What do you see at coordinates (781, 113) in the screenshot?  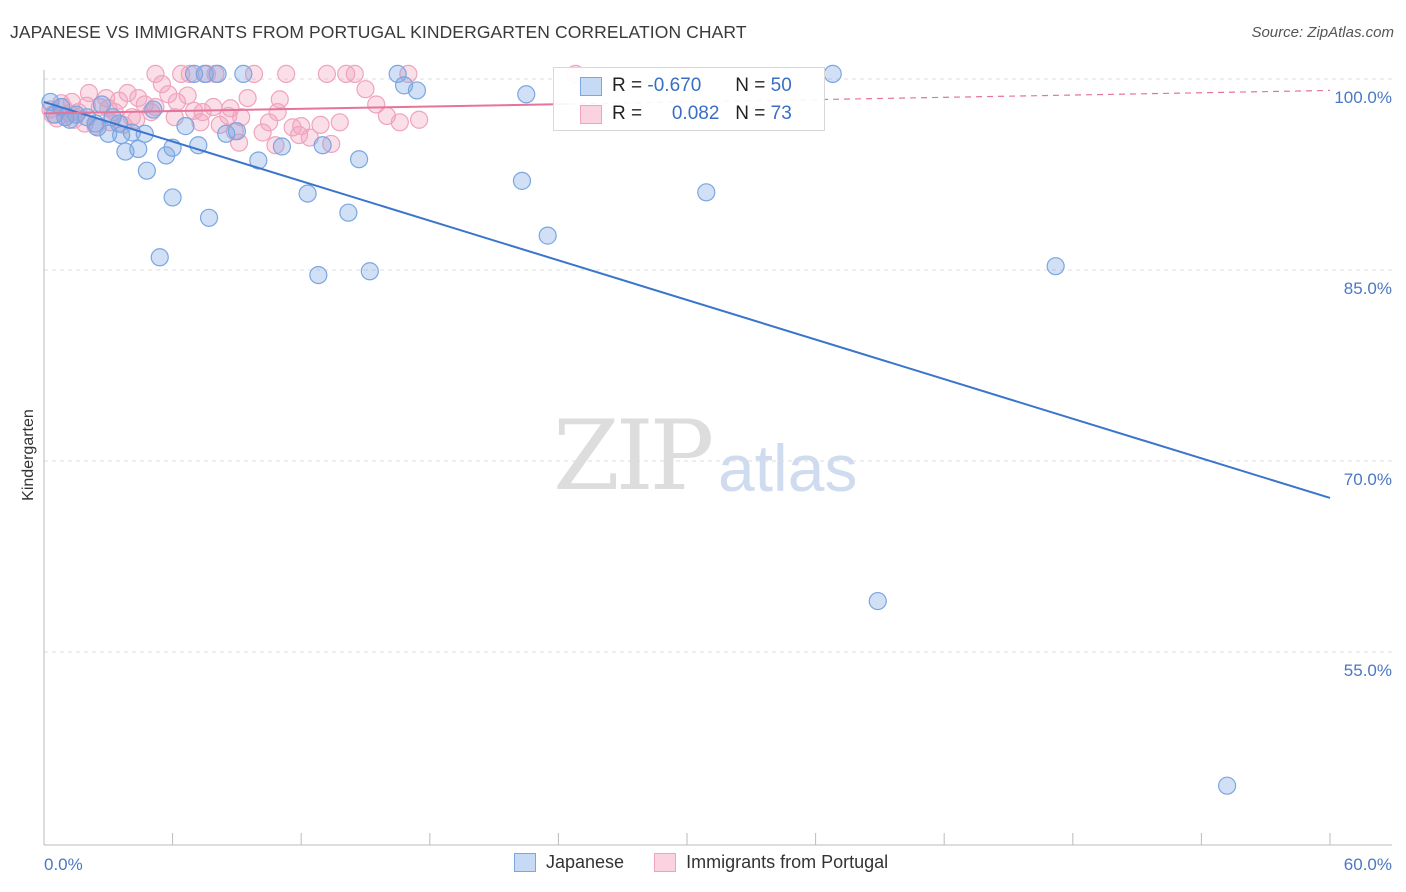 I see `portugal-n-value: 73` at bounding box center [781, 113].